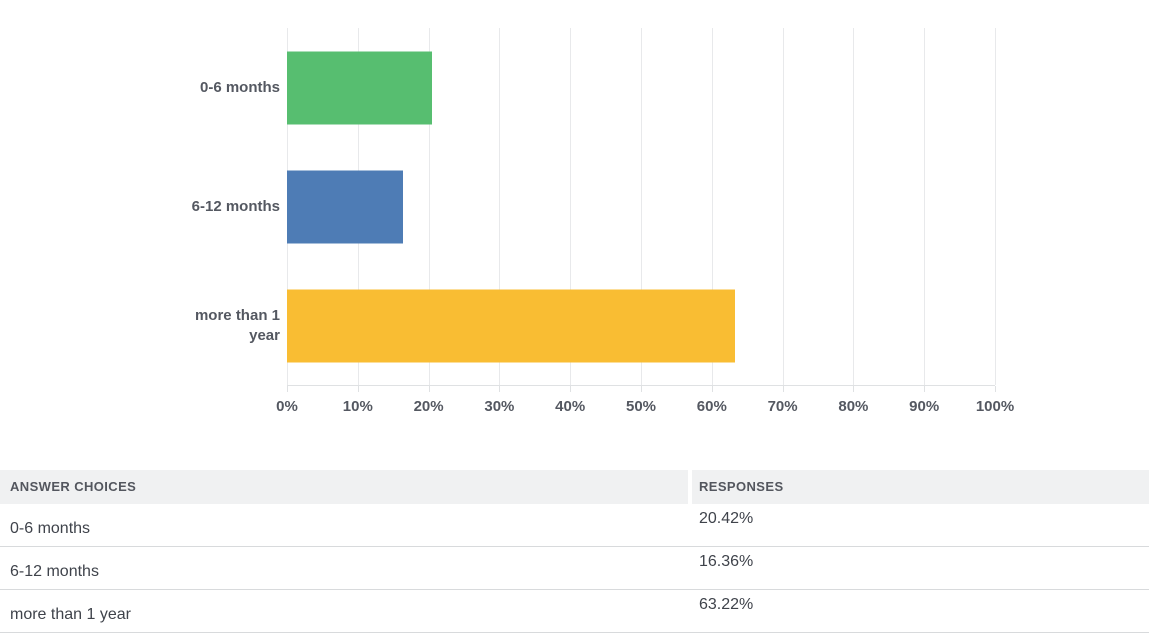  I want to click on table-row: more than 1 year 63.22%, so click(574, 611).